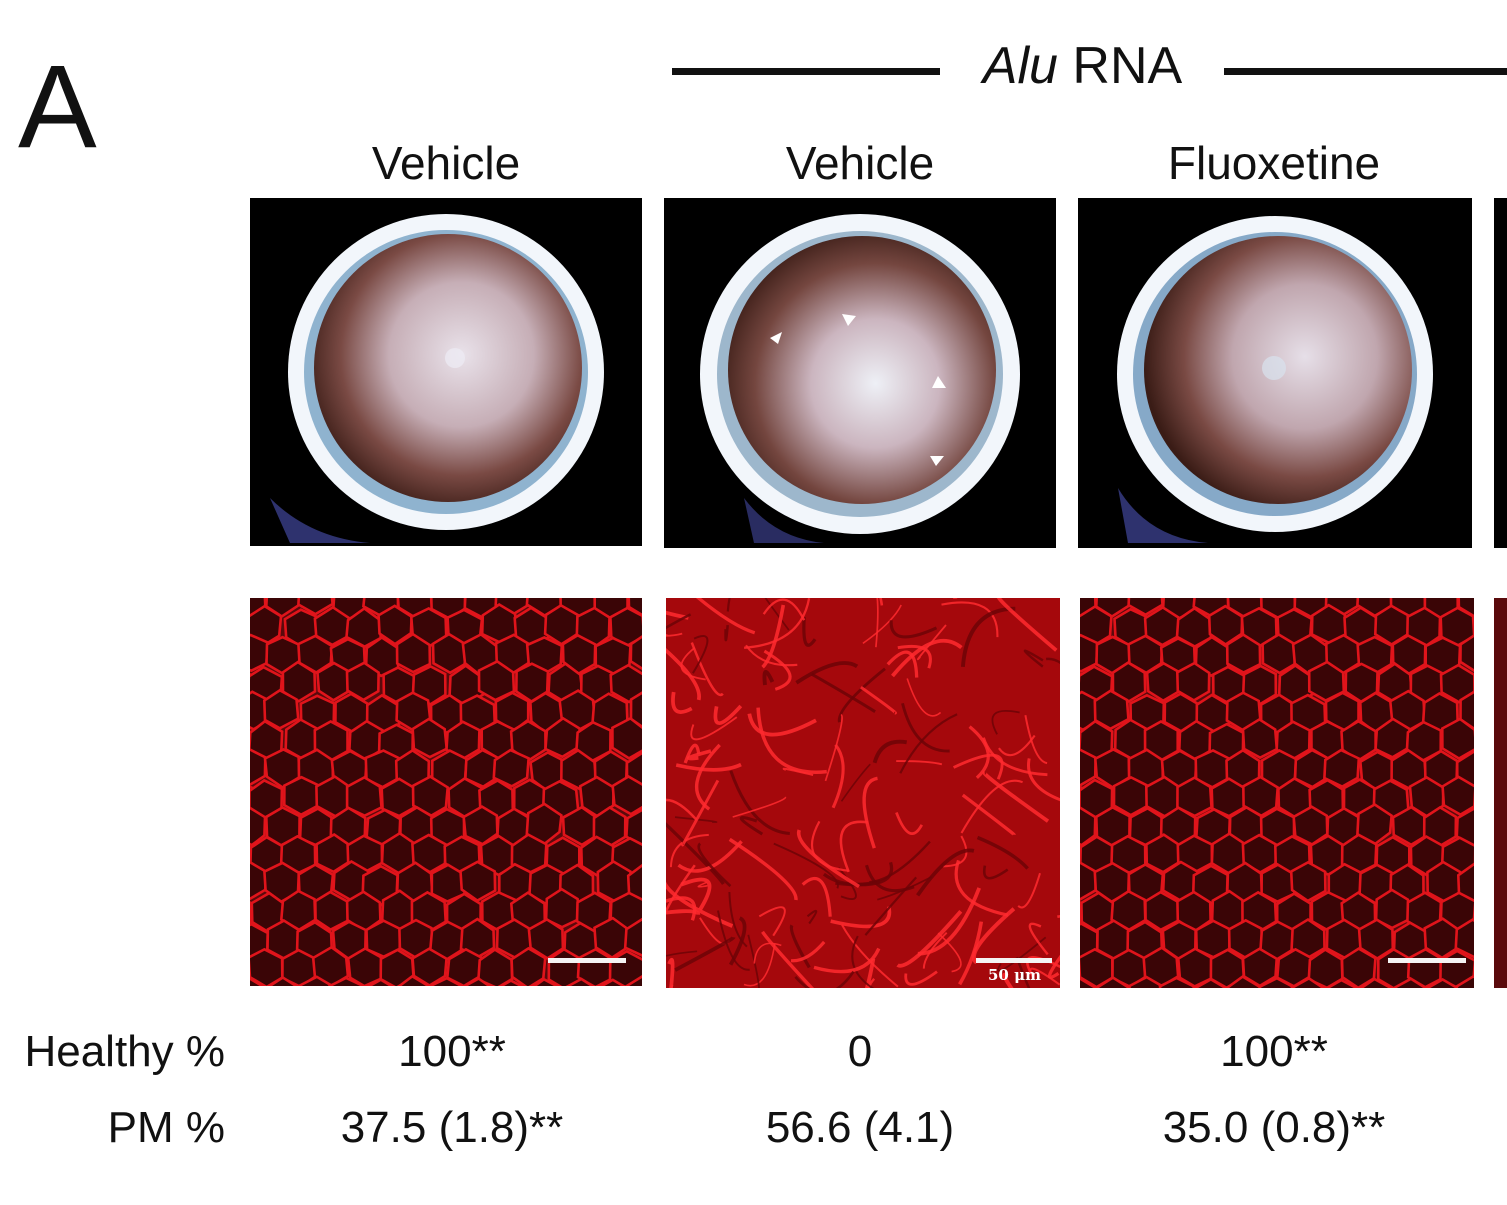  I want to click on column-title-1: Vehicle, so click(446, 163).